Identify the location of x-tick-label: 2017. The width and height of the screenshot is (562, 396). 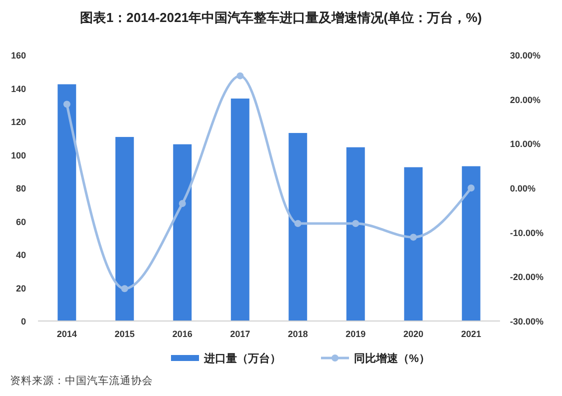
(240, 334).